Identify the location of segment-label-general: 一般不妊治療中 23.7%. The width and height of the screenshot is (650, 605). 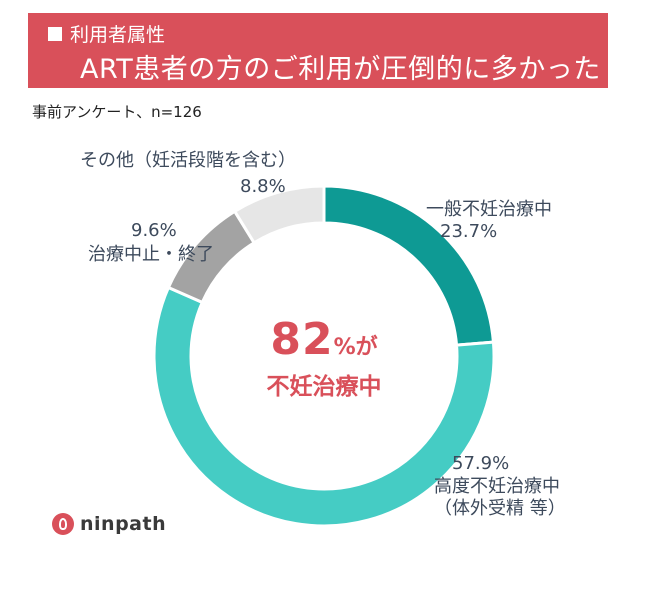
(489, 221).